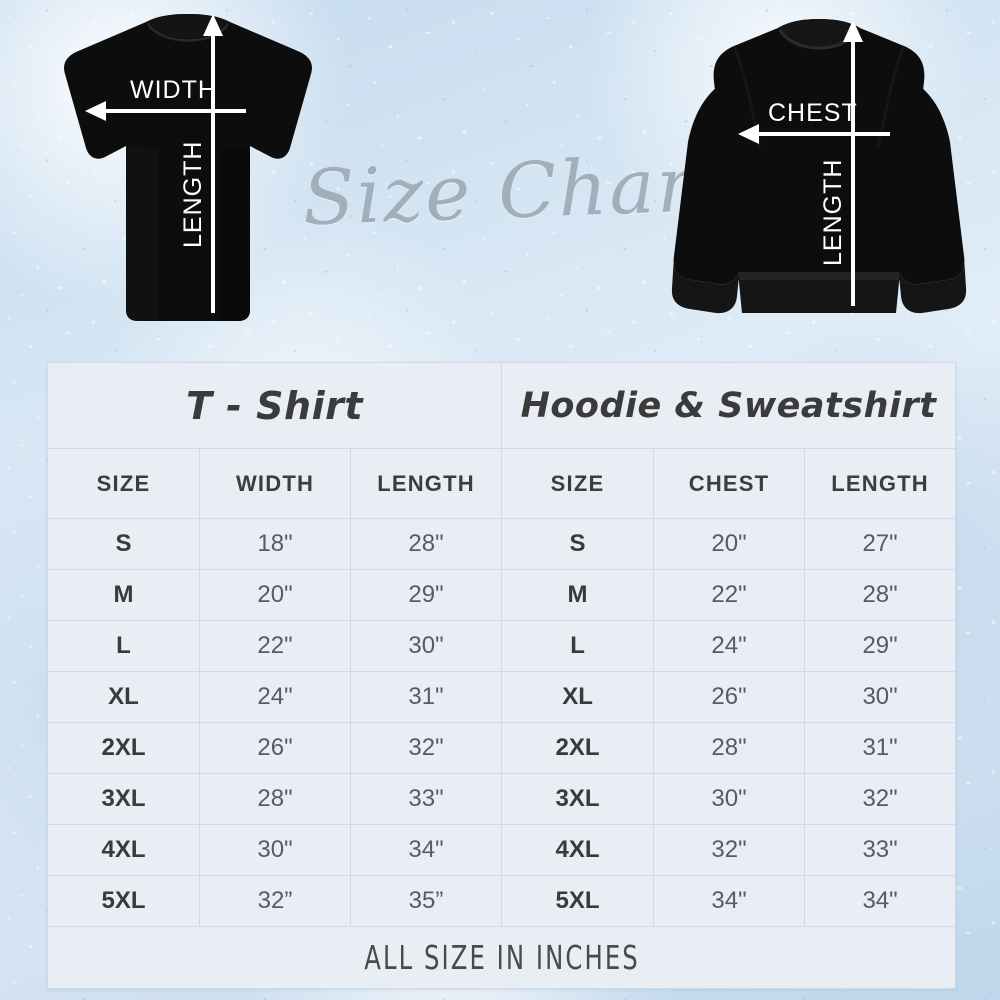 Image resolution: width=1000 pixels, height=1000 pixels. Describe the element at coordinates (578, 595) in the screenshot. I see `hoodie-size: M` at that location.